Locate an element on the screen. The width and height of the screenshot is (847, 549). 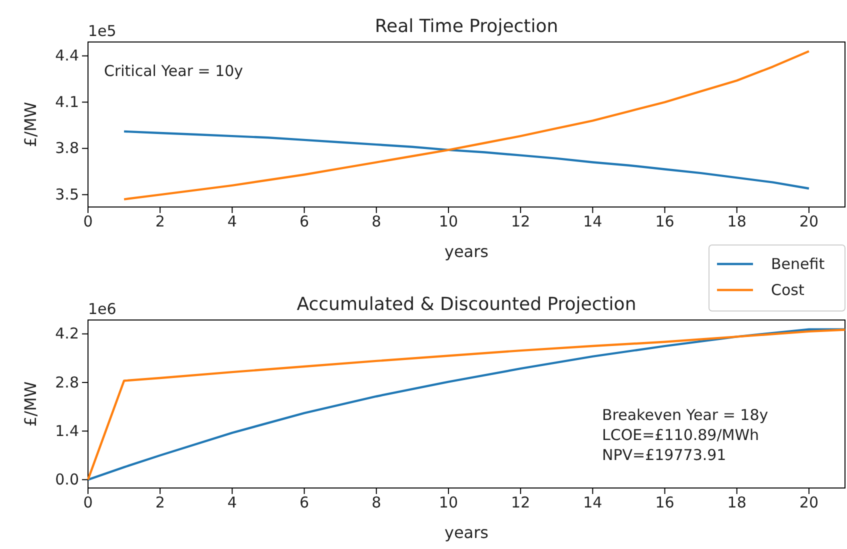
y-tick-label: 1.4 is located at coordinates (67, 431).